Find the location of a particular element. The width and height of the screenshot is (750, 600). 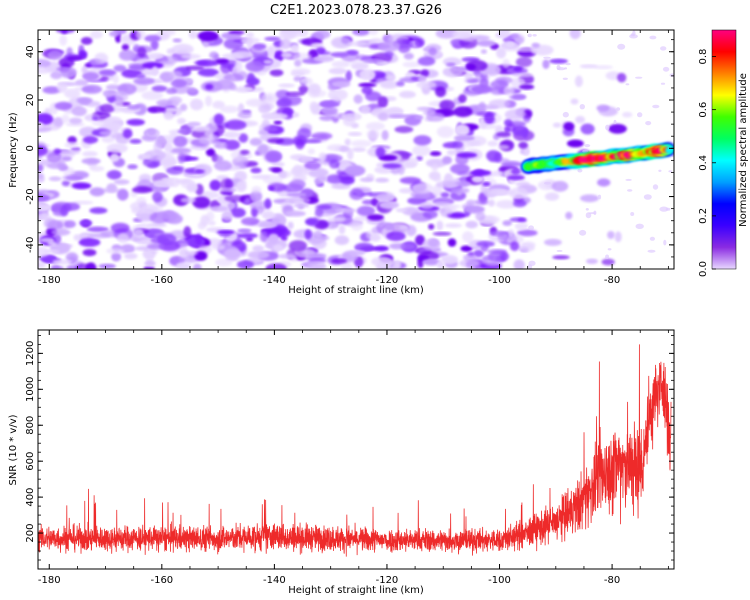

x-tick-label: -180 is located at coordinates (49, 580).